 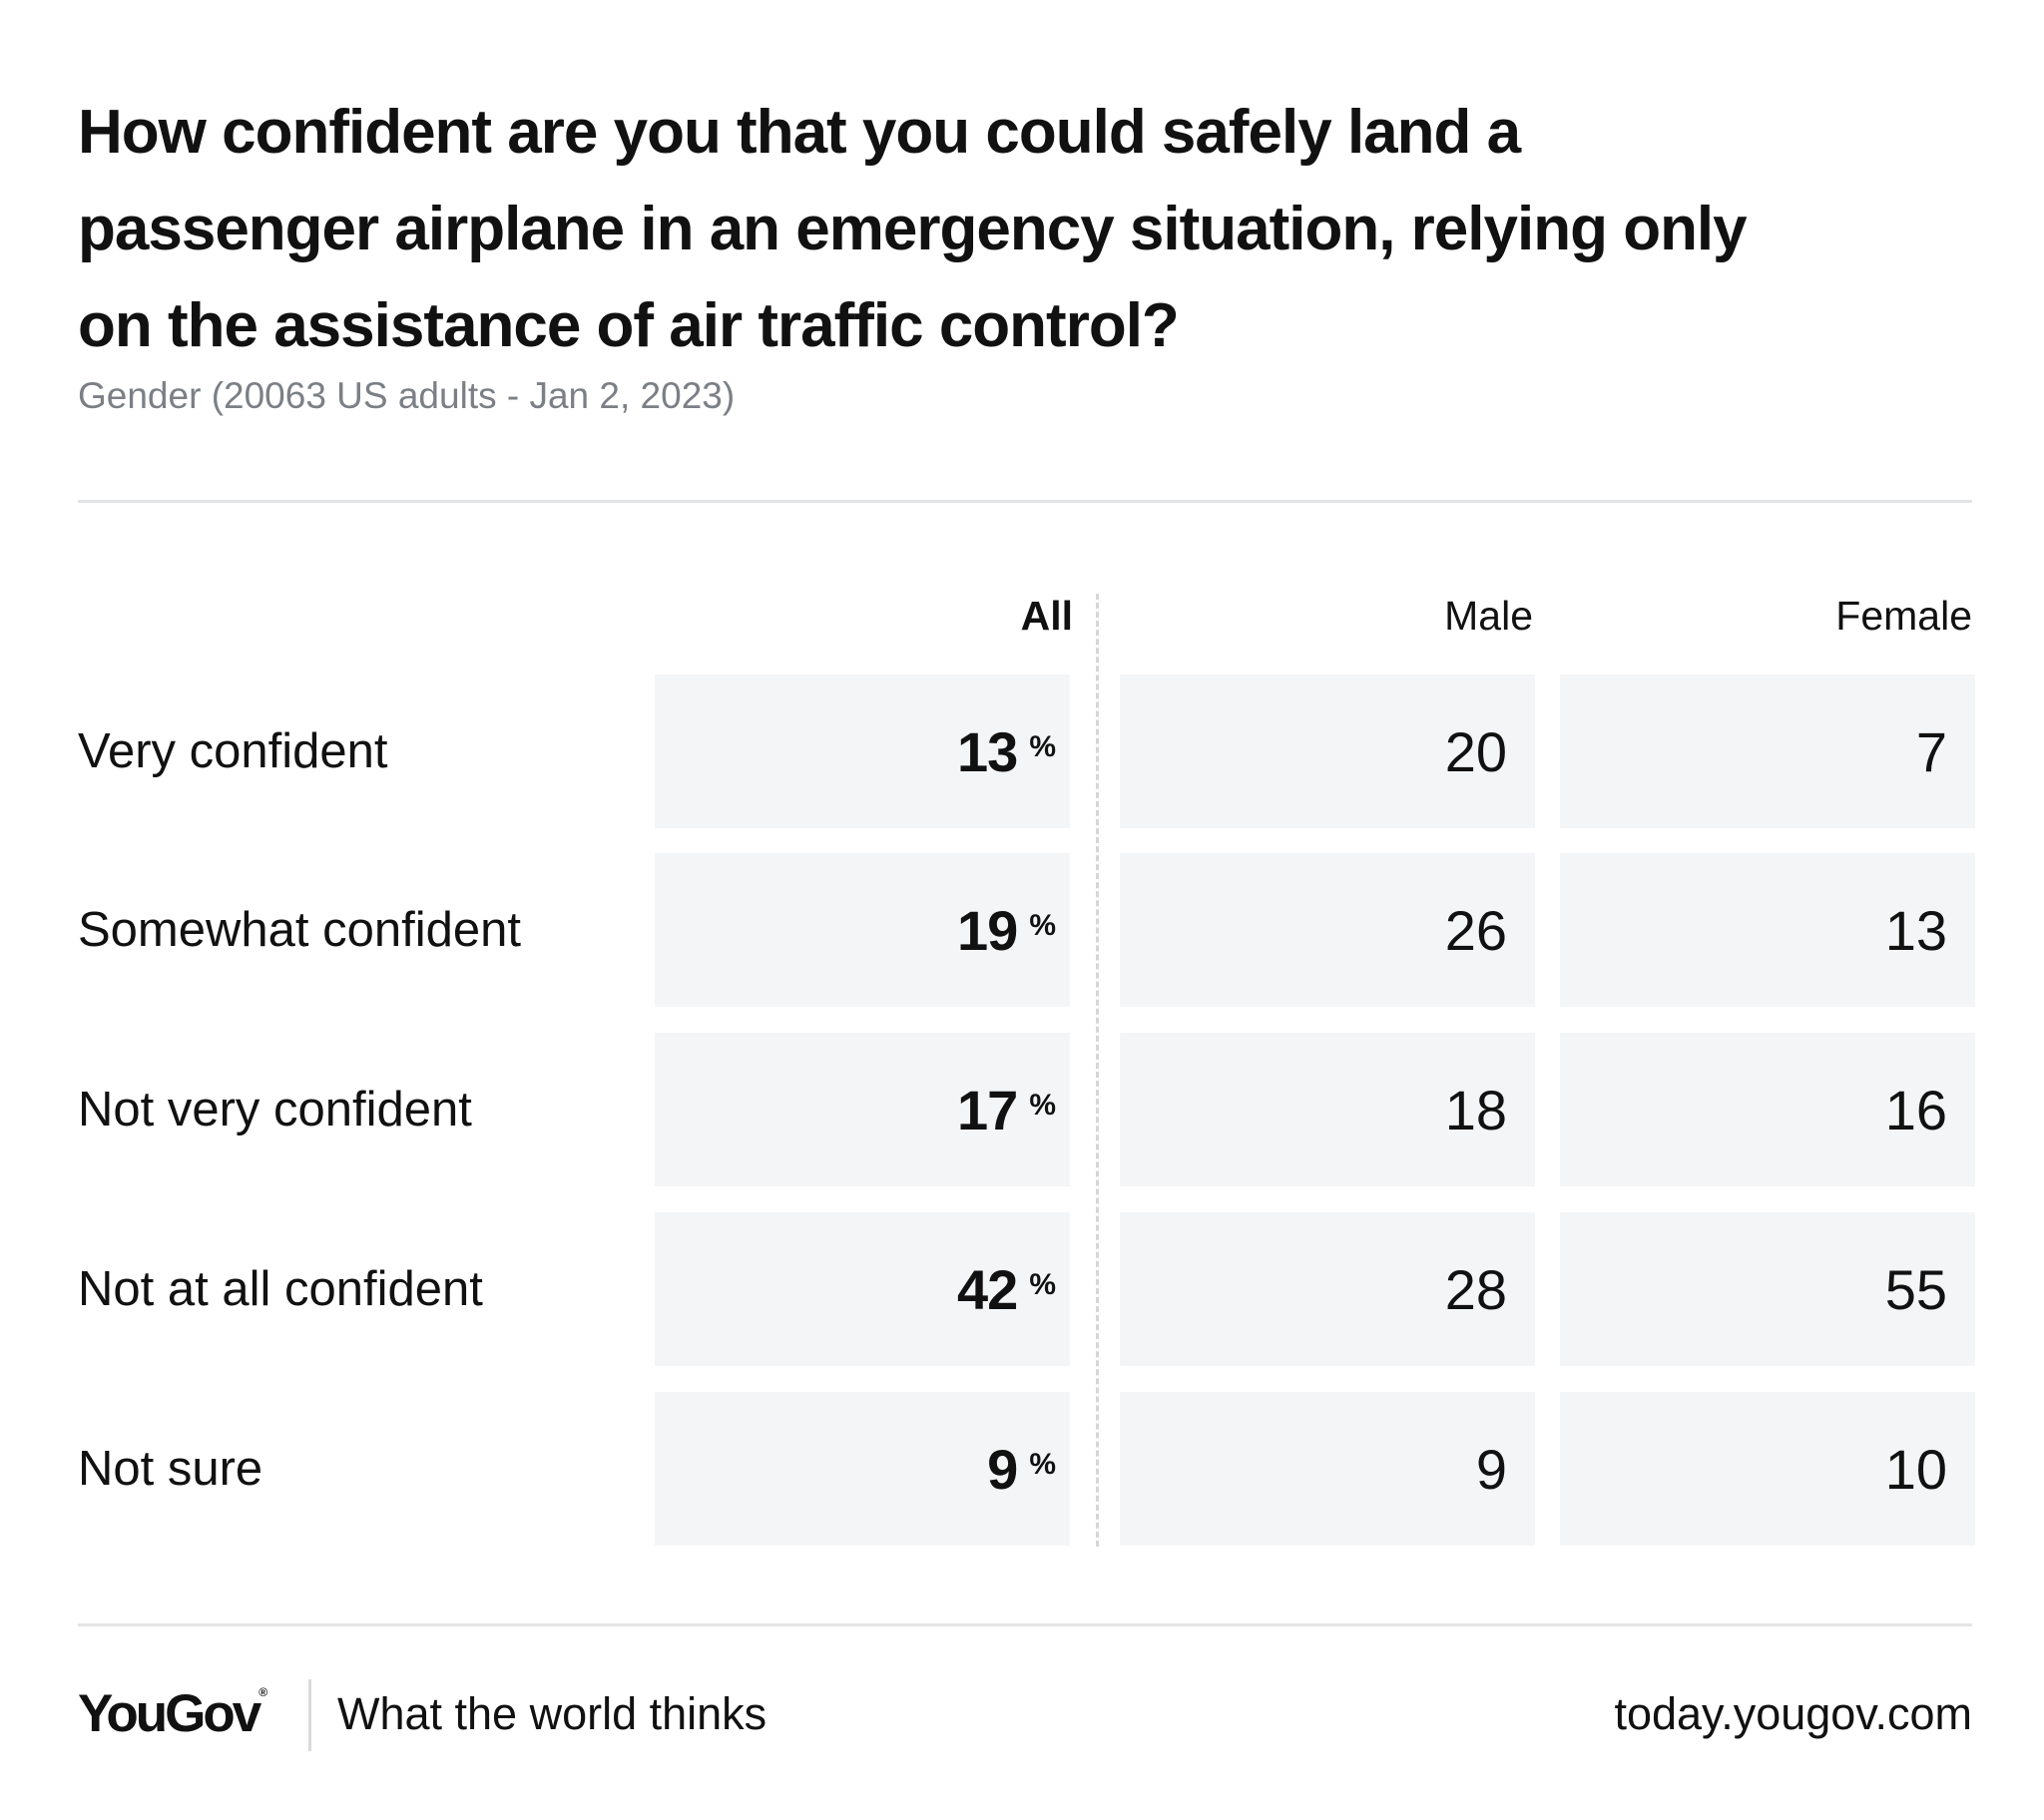 I want to click on value-label: 10, so click(x=1915, y=1469).